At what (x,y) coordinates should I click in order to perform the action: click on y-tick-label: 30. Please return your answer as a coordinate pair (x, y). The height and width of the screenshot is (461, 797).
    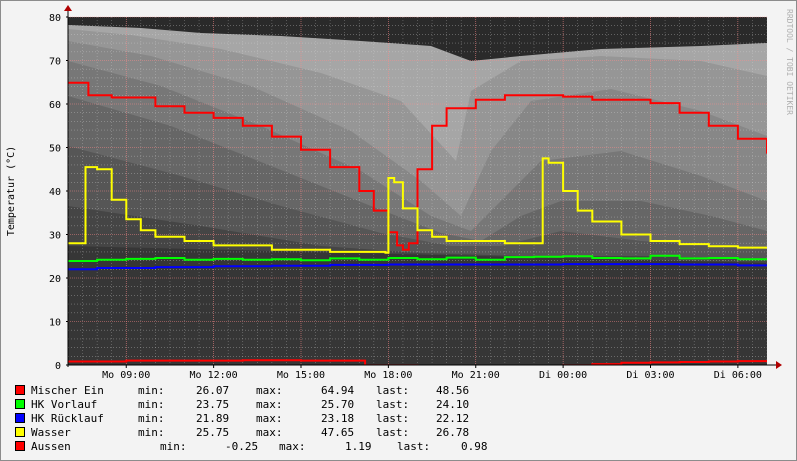
    Looking at the image, I should click on (55, 236).